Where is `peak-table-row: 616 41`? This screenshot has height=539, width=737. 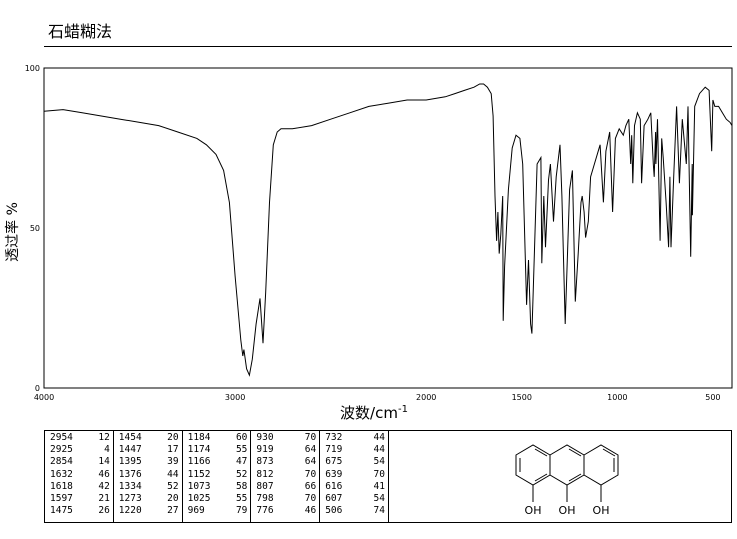
peak-table-row: 616 41 is located at coordinates (354, 487).